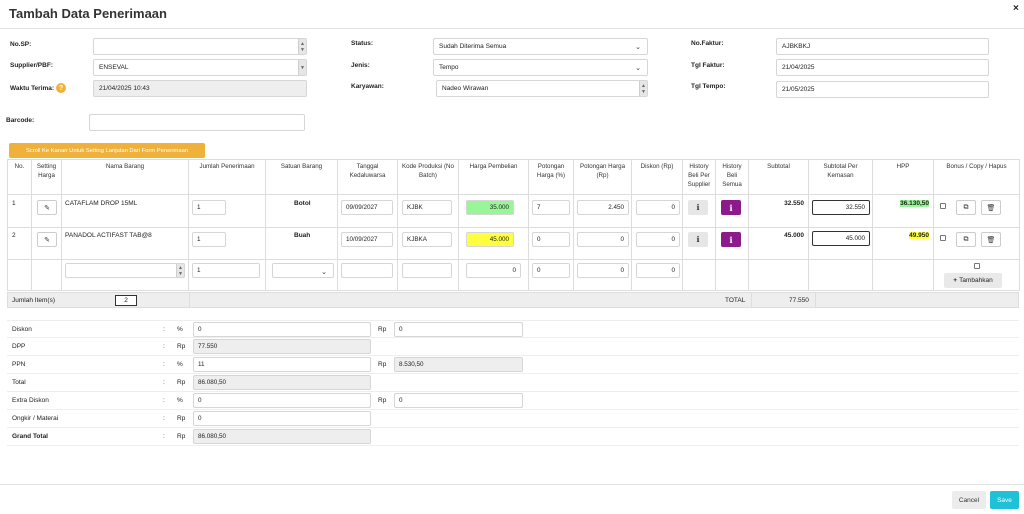 The height and width of the screenshot is (514, 1024). I want to click on expiry-input: 10/09/2027, so click(367, 239).